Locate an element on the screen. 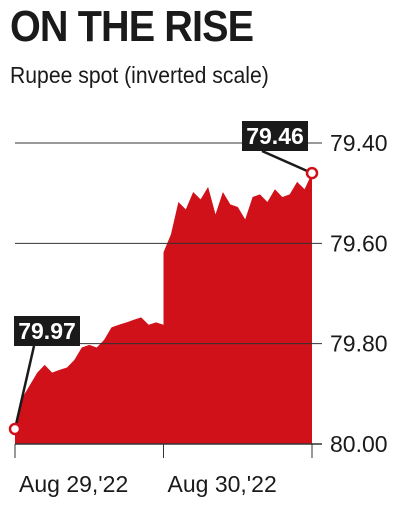 The width and height of the screenshot is (411, 530). x-tick-label: Aug 30,'22 is located at coordinates (222, 484).